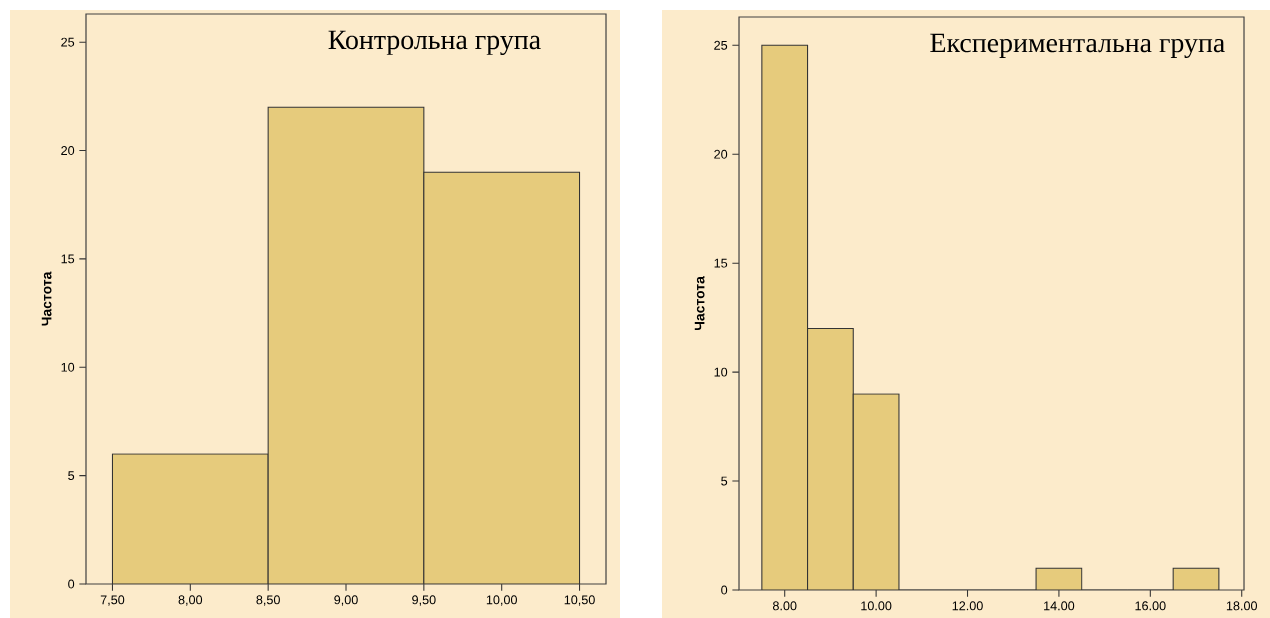 This screenshot has height=618, width=1270. Describe the element at coordinates (579, 600) in the screenshot. I see `x-tick-label: 10,50` at that location.